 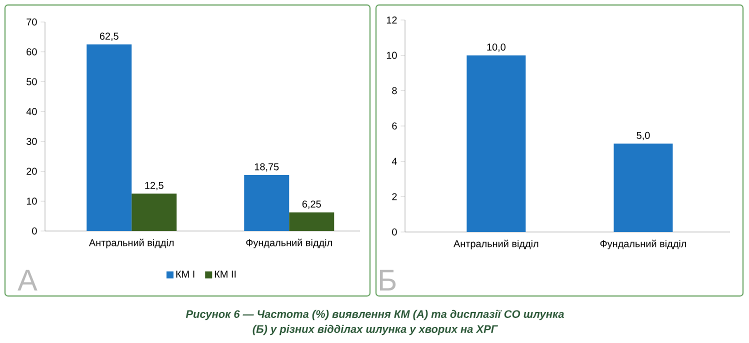 What do you see at coordinates (496, 48) in the screenshot?
I see `data-label: 10,0` at bounding box center [496, 48].